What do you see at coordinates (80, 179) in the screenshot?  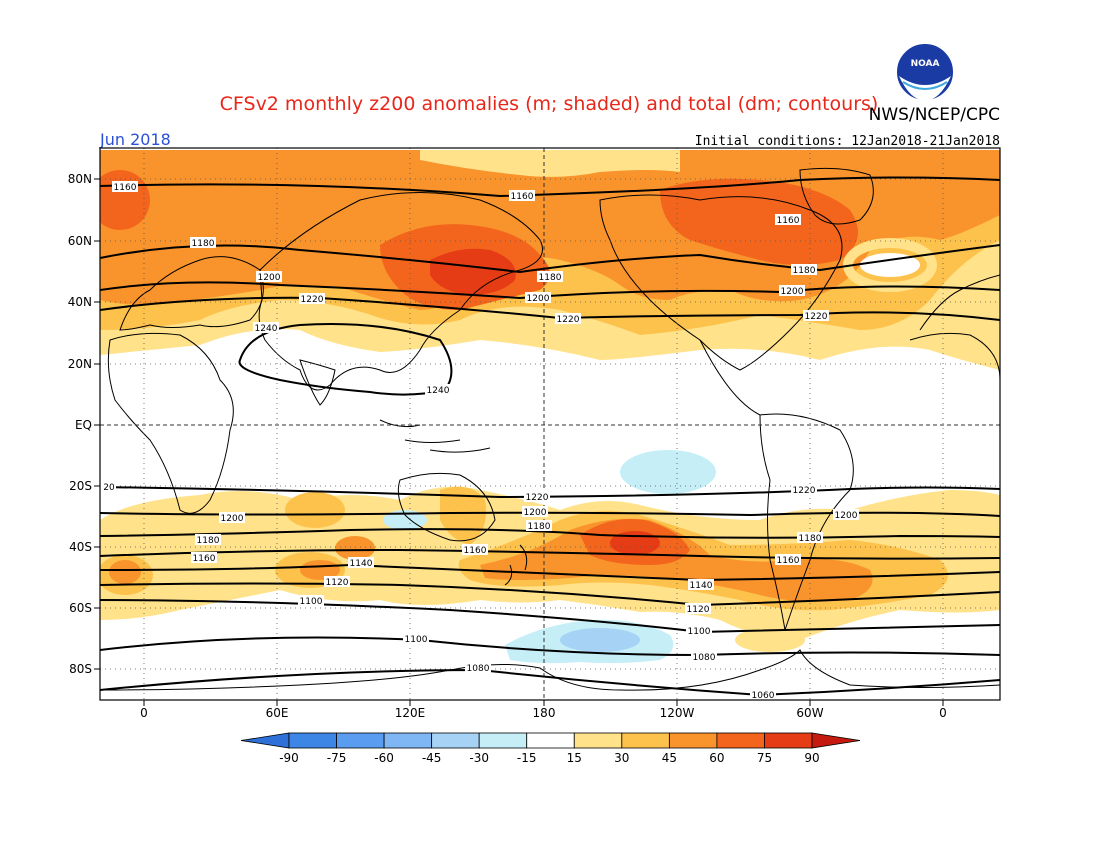 I see `lat-label-80n: 80N` at bounding box center [80, 179].